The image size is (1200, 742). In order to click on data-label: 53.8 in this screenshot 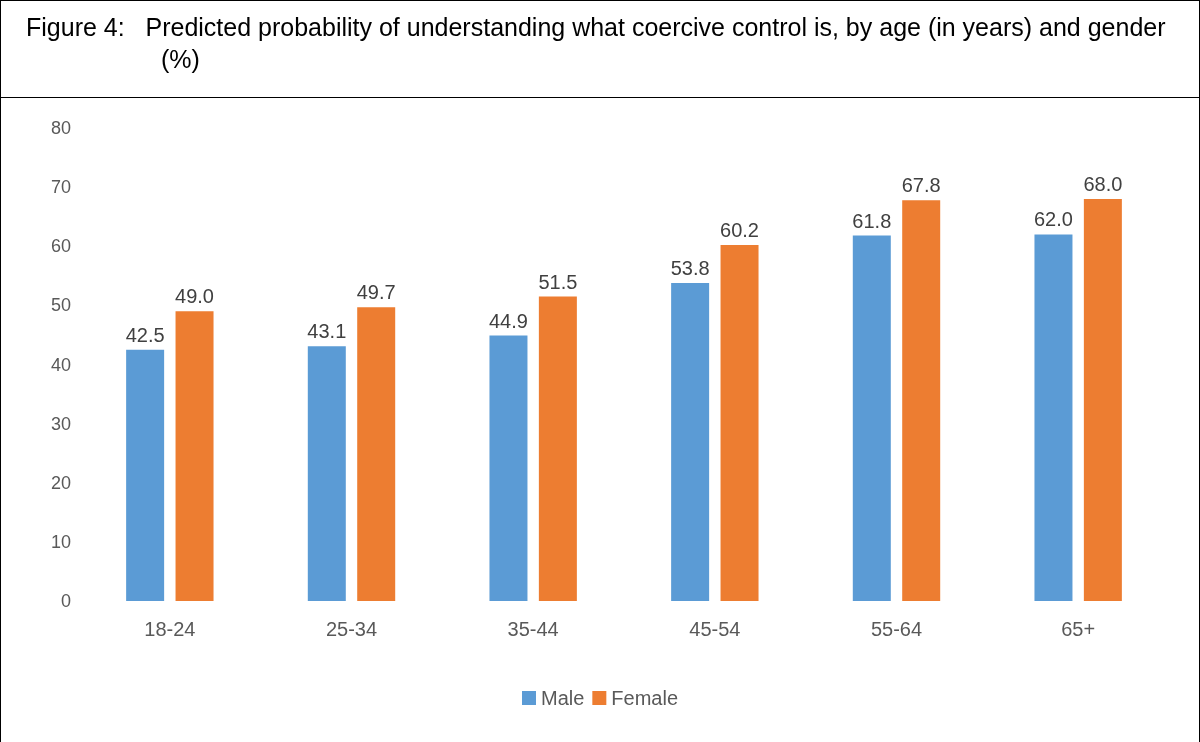, I will do `click(690, 267)`.